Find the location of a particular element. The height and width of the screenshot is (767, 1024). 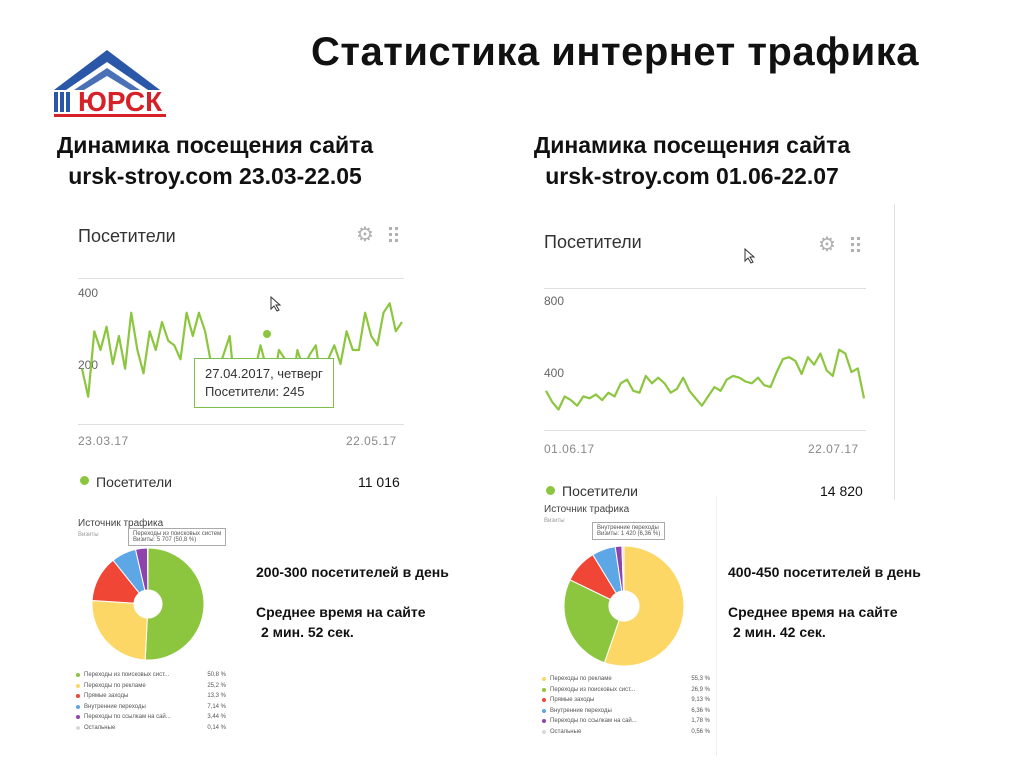

date-end-label: 22.05.17 is located at coordinates (371, 441).